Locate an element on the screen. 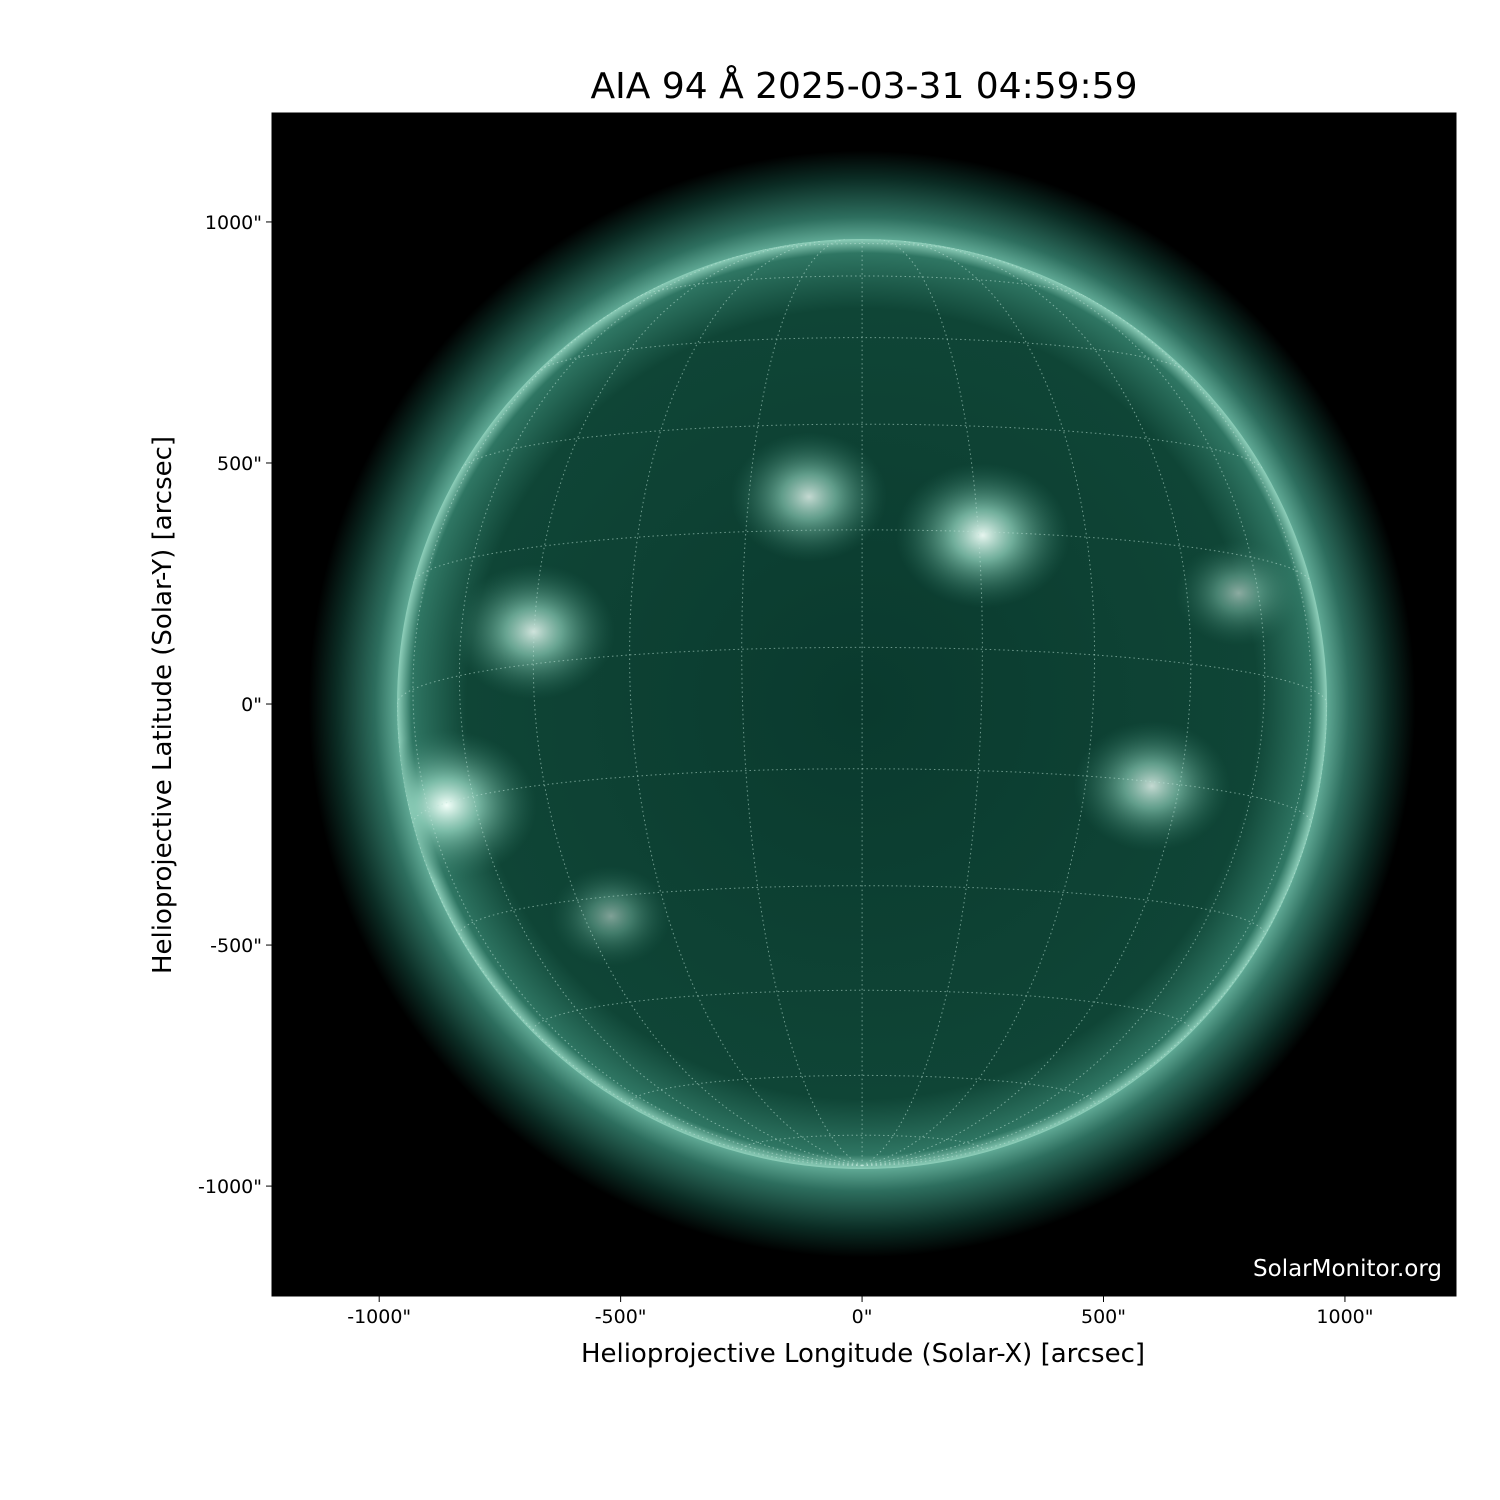 The width and height of the screenshot is (1500, 1500). y-tick-label: 500" is located at coordinates (239, 464).